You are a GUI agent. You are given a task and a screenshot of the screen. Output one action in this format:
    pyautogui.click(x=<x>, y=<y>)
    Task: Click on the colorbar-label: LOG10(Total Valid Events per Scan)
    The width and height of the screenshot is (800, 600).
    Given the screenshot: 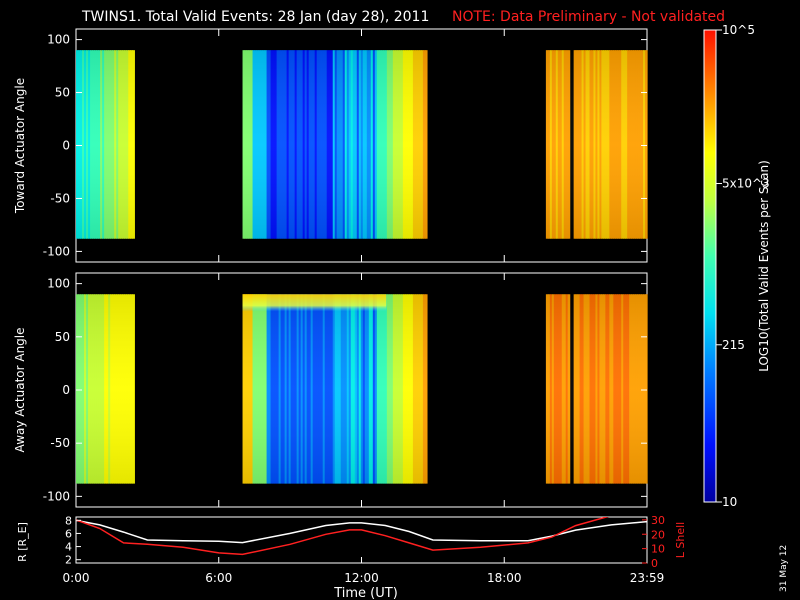 What is the action you would take?
    pyautogui.click(x=764, y=266)
    